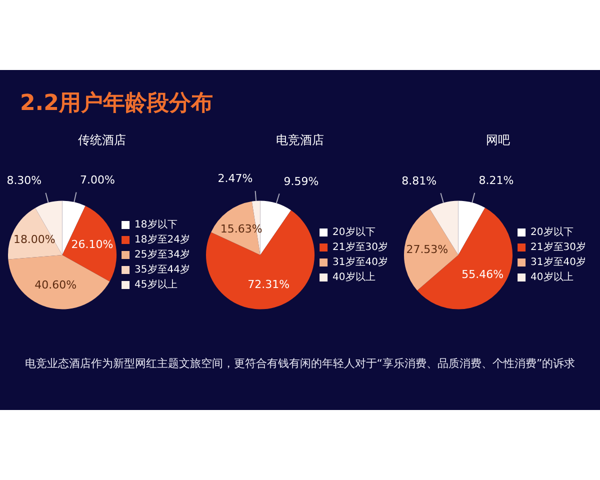 The width and height of the screenshot is (600, 480). What do you see at coordinates (301, 181) in the screenshot?
I see `data-label: 9.59%` at bounding box center [301, 181].